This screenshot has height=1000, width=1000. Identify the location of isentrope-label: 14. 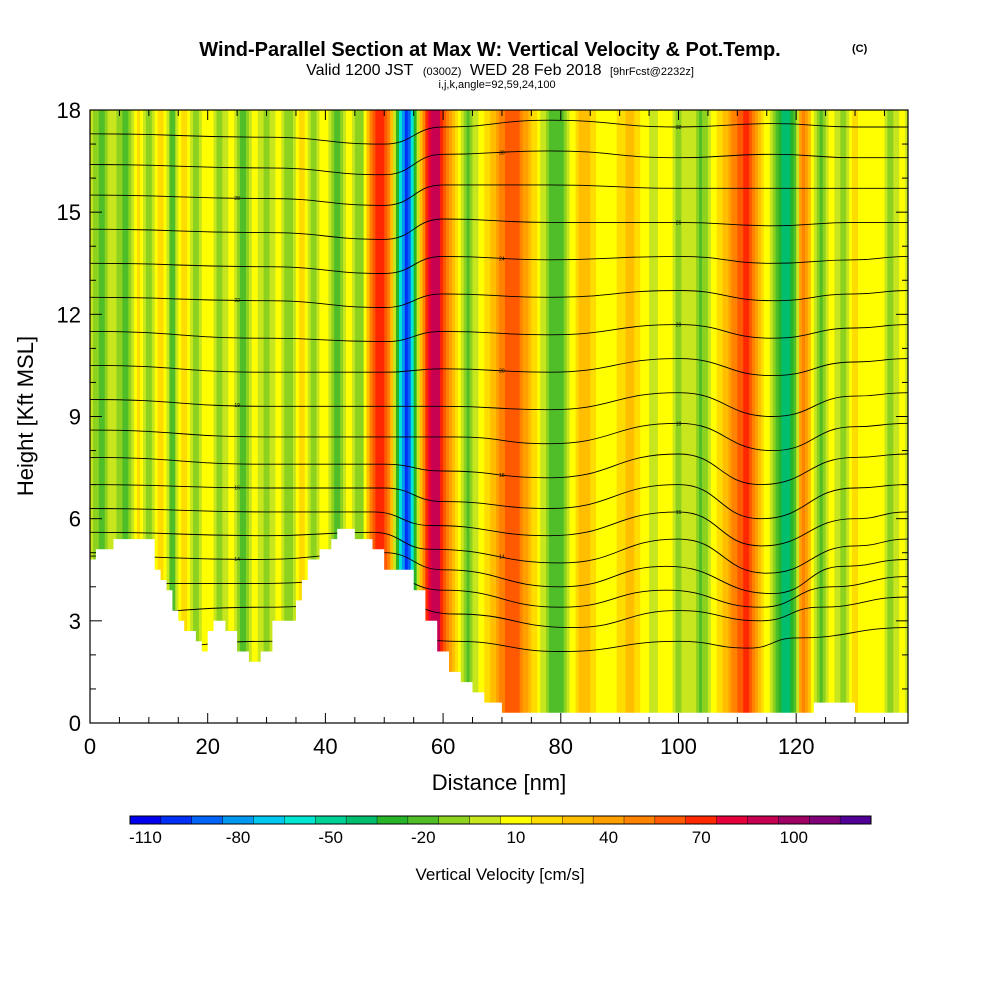
(237, 560).